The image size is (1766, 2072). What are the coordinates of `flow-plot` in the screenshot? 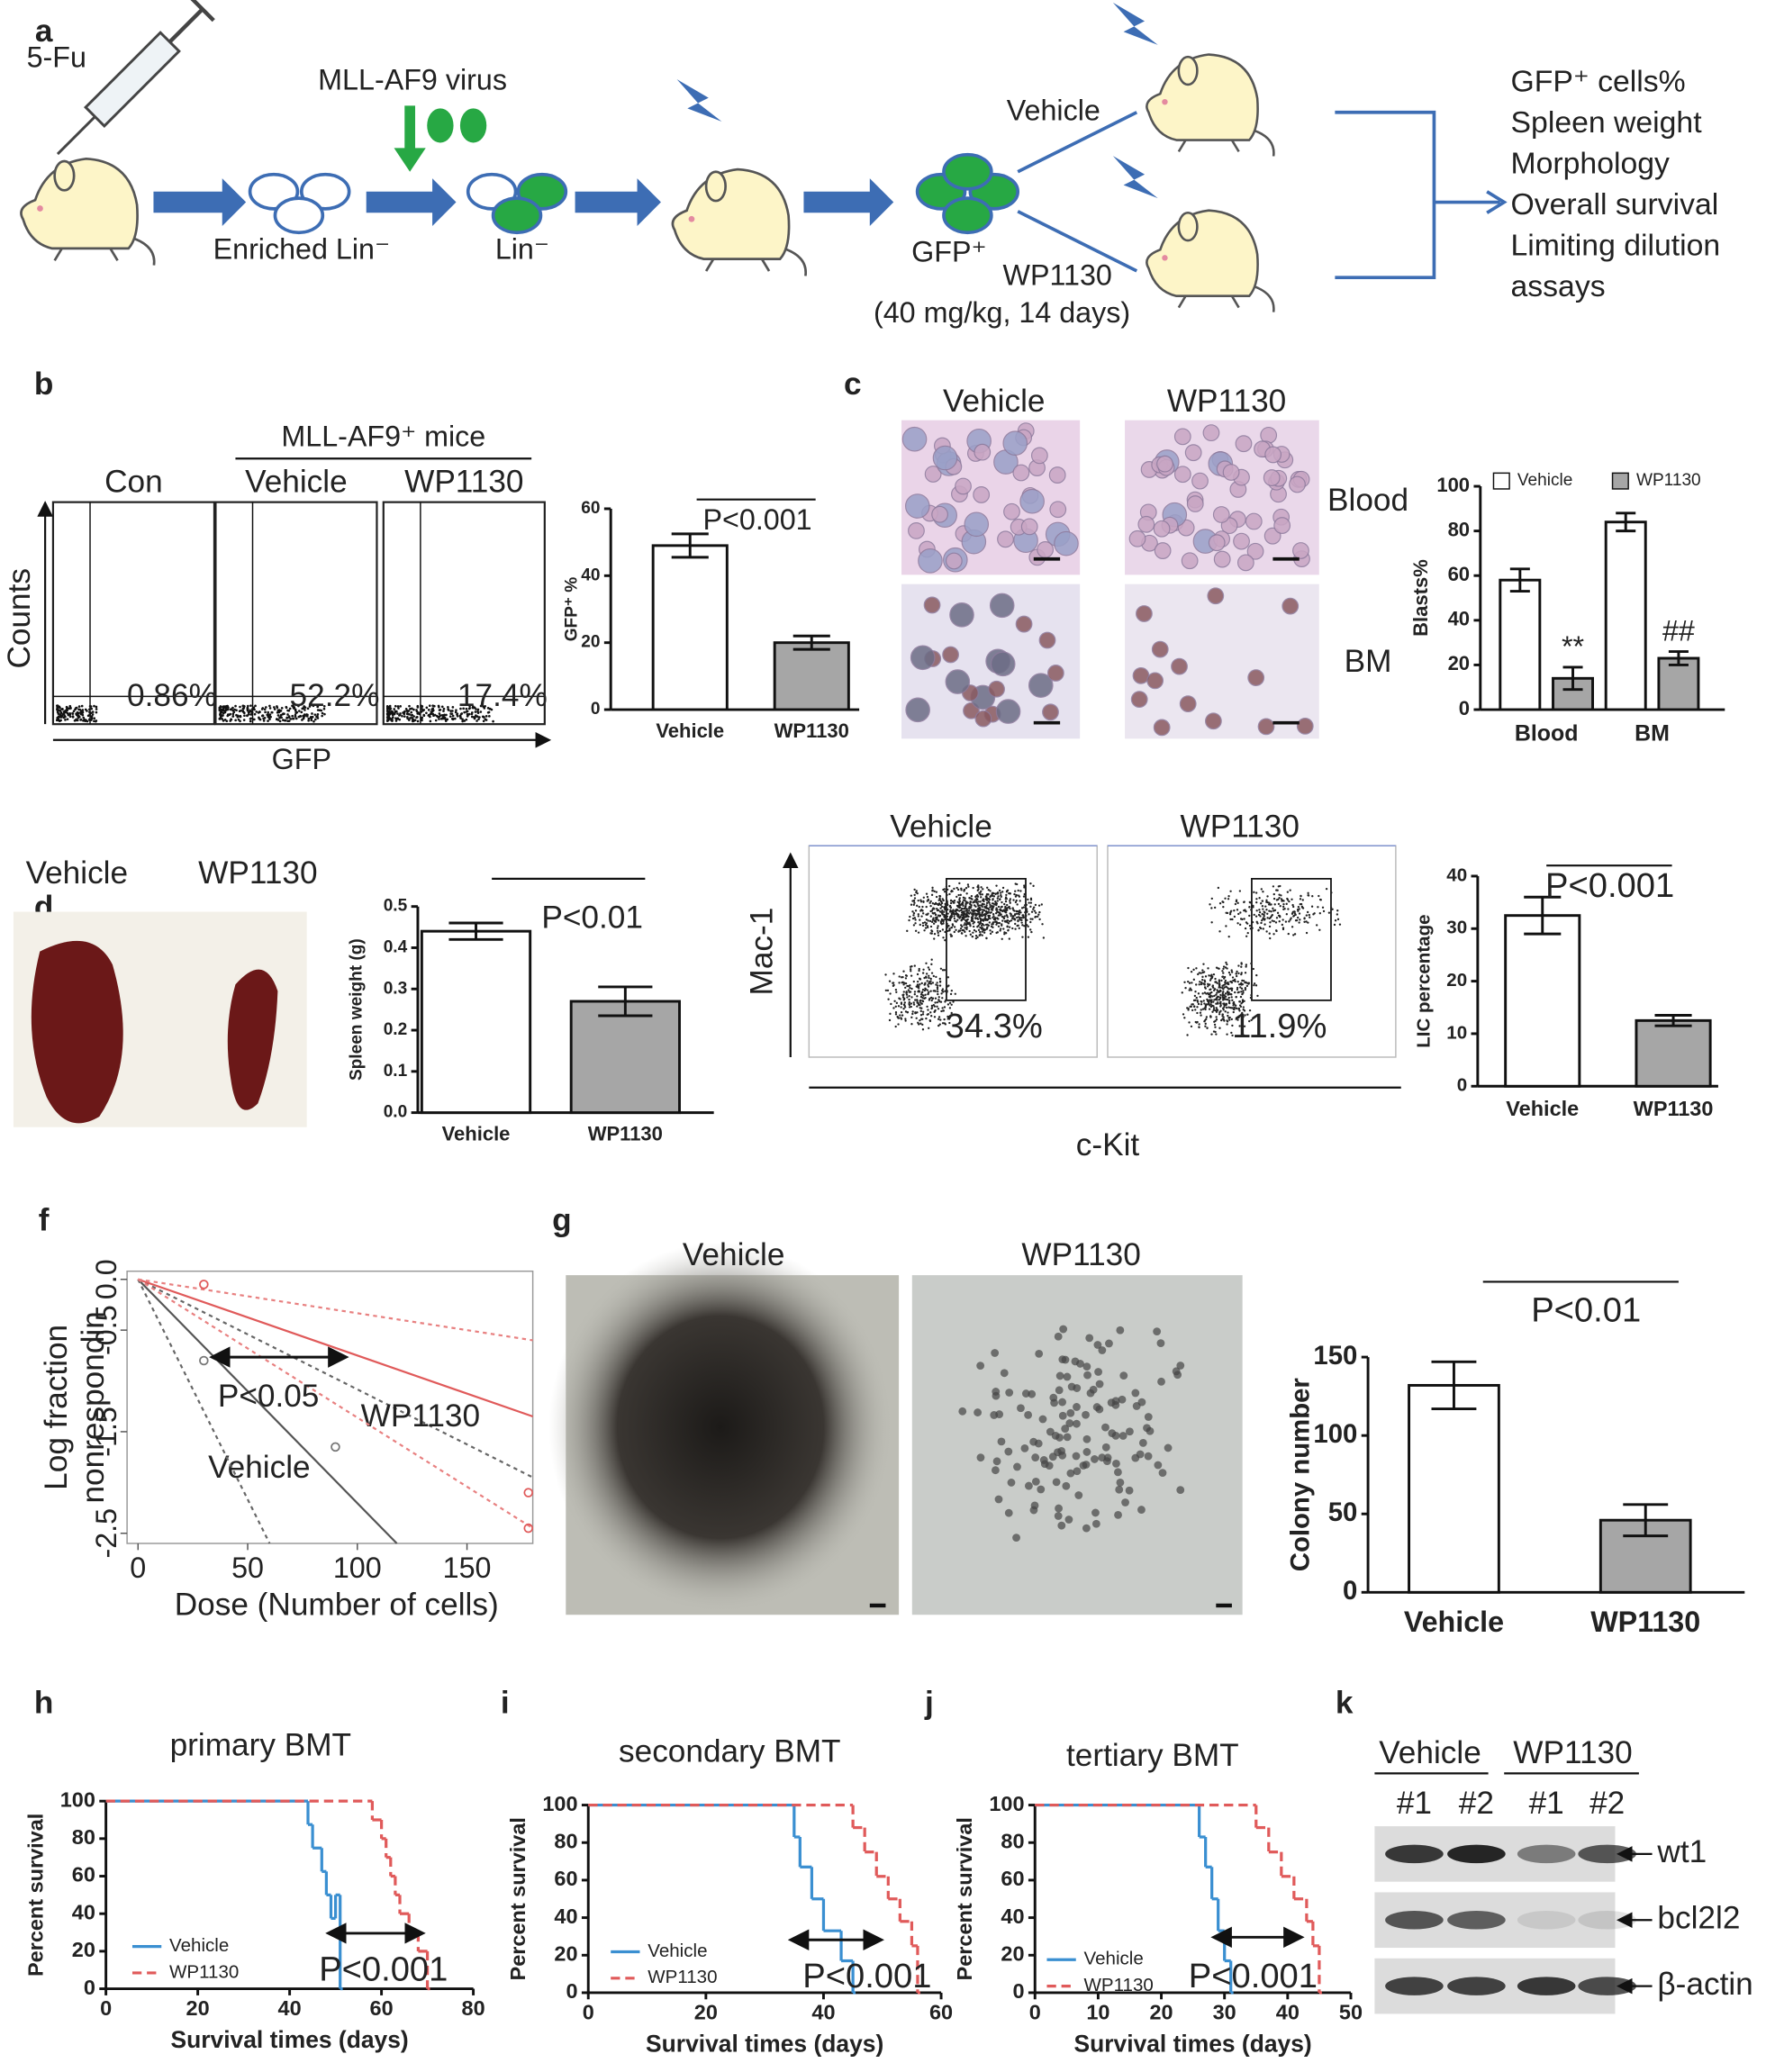 It's located at (133, 613).